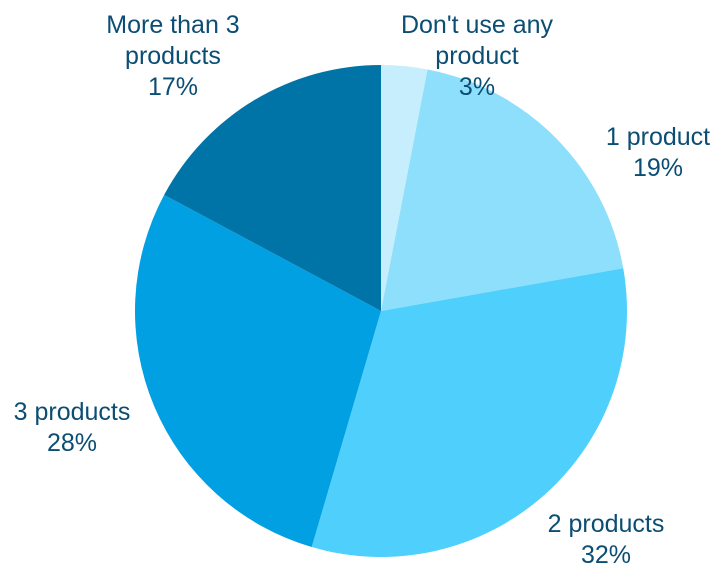  I want to click on slice-label-more-than-3-products: More than 3 products 17%, so click(172, 56).